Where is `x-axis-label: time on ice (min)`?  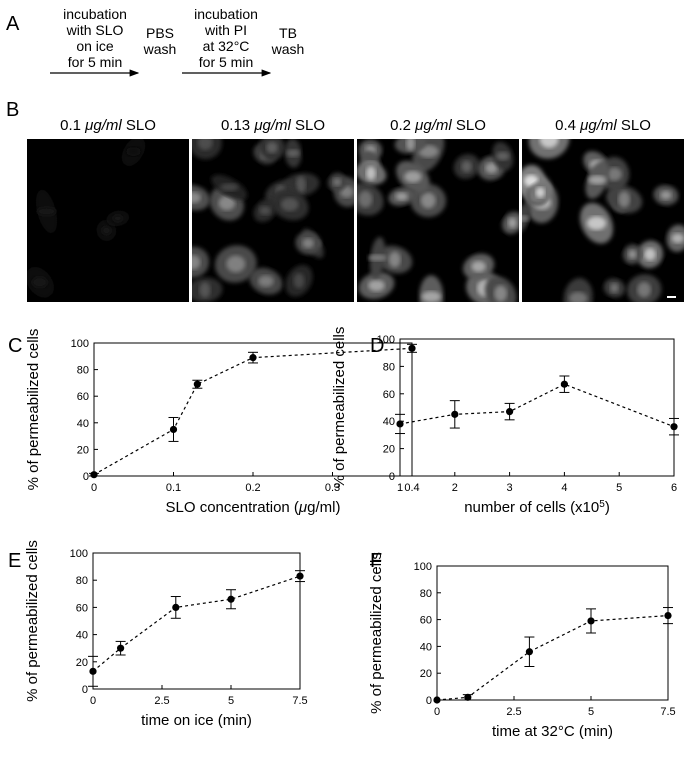
x-axis-label: time on ice (min) is located at coordinates (196, 720).